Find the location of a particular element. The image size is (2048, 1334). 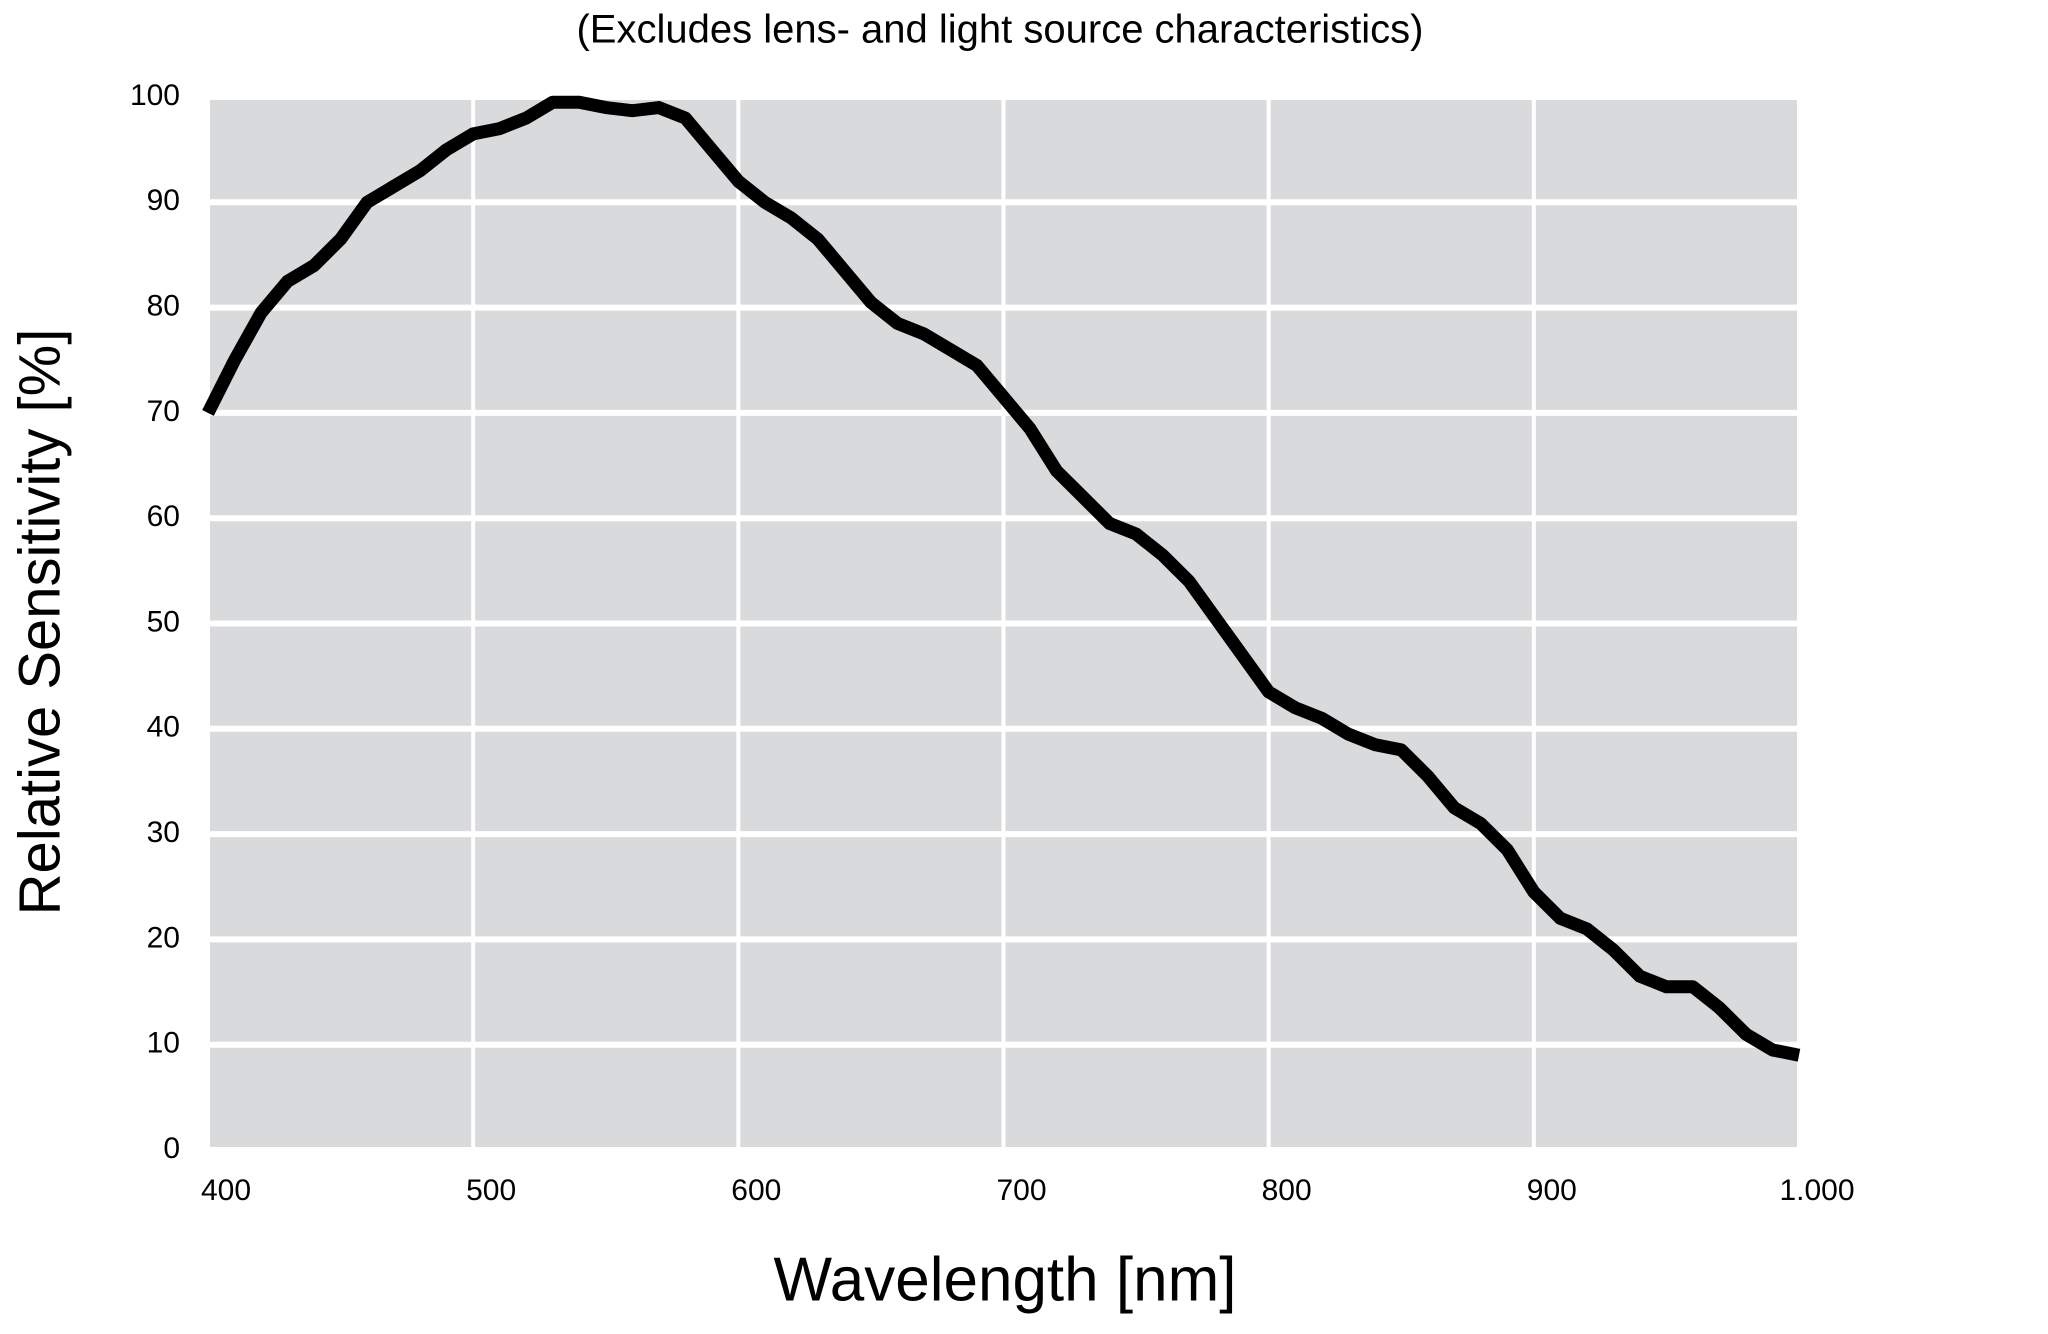

x-axis-label: Wavelength [nm] is located at coordinates (1005, 1279).